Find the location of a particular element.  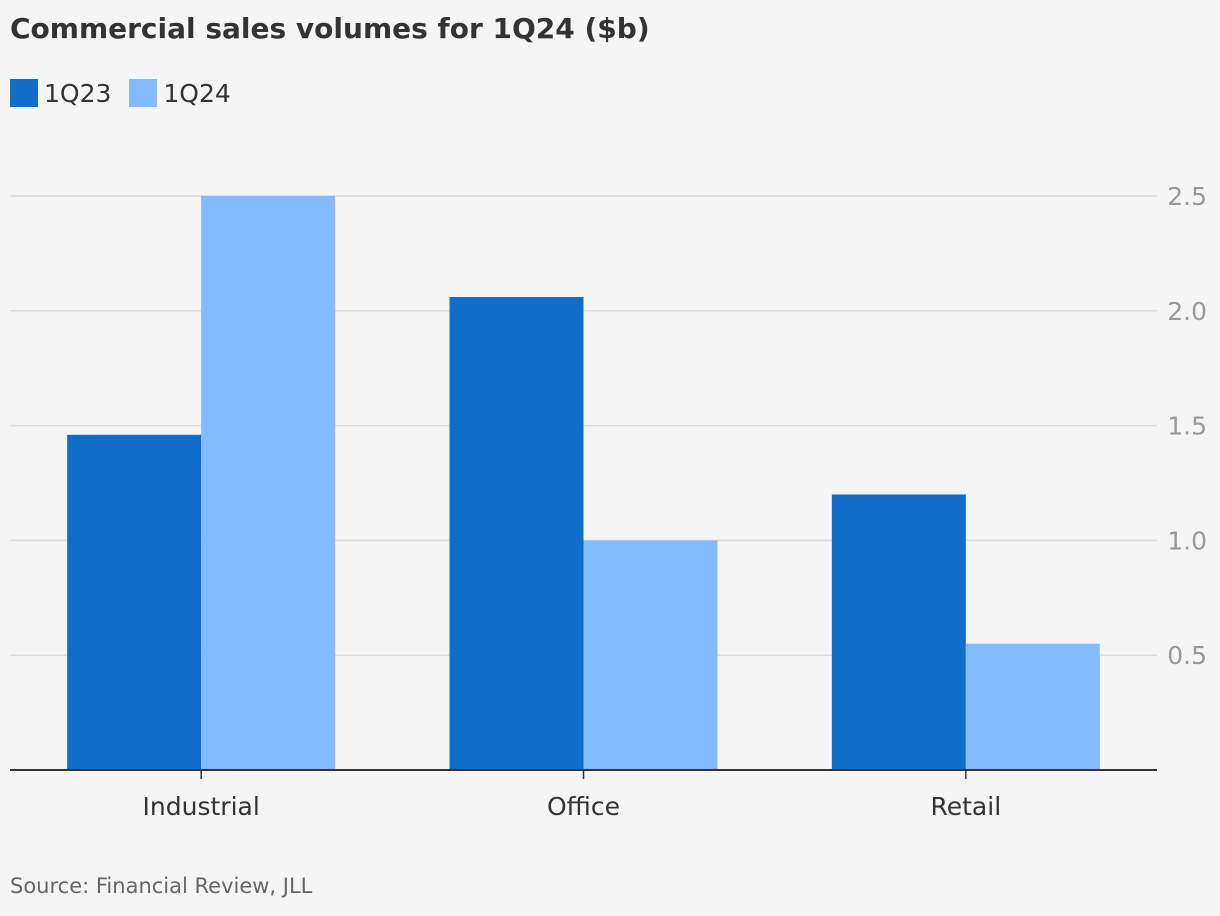

x-tick-label-office: Office is located at coordinates (583, 806).